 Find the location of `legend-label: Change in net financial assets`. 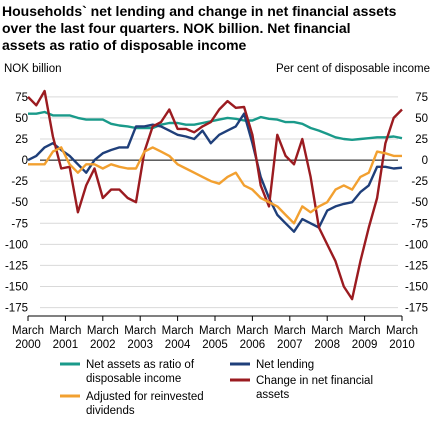

legend-label: Change in net financial assets is located at coordinates (314, 388).